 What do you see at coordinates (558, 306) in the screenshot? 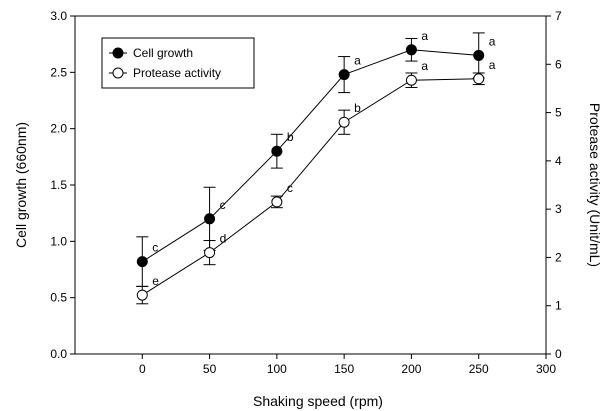
I see `y-right-tick-label: 1` at bounding box center [558, 306].